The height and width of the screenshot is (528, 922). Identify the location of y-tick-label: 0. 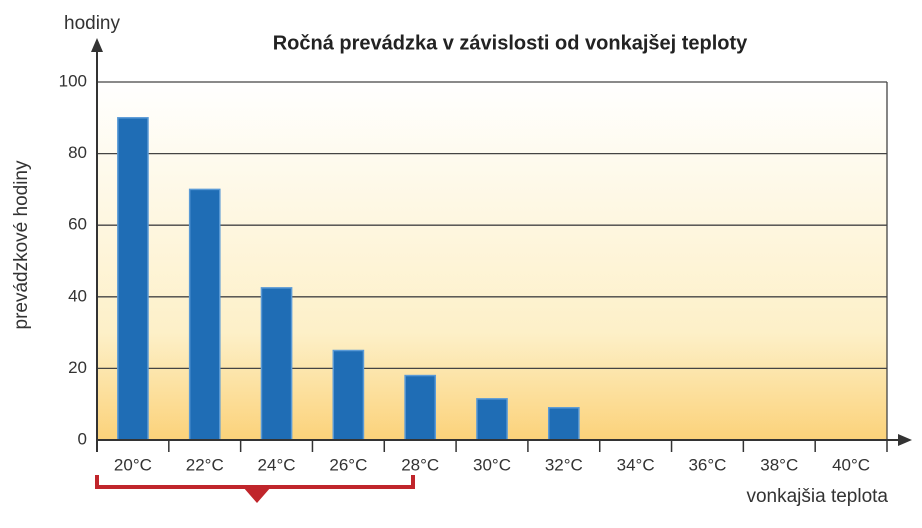
(82, 438).